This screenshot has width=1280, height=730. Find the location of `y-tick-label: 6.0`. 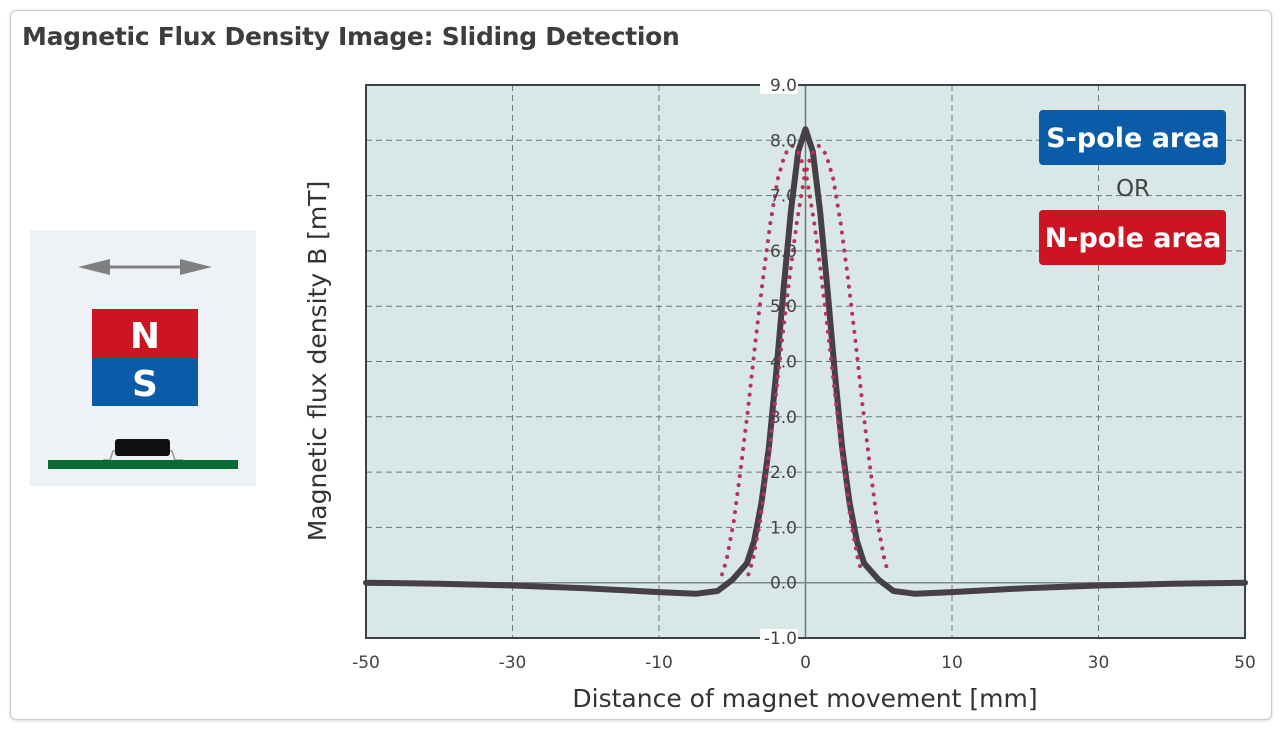

y-tick-label: 6.0 is located at coordinates (783, 252).